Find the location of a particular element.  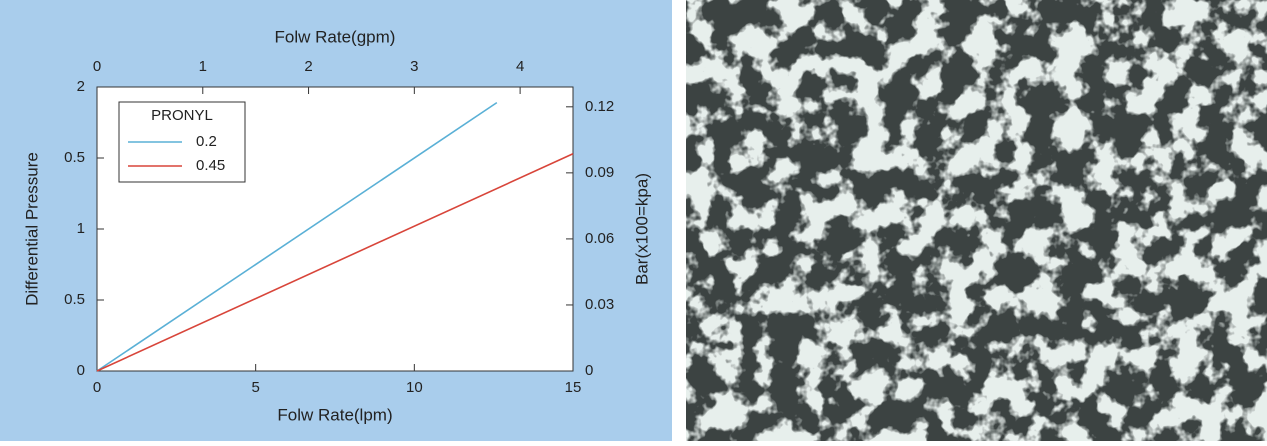

legend-label: 0.2 is located at coordinates (206, 141).